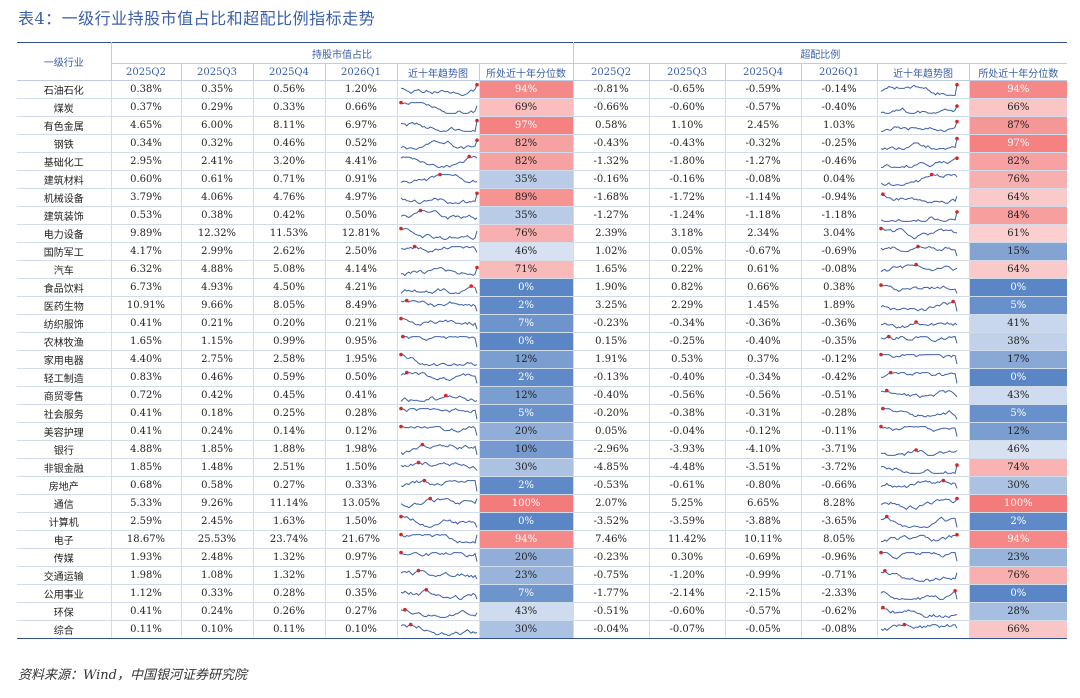 This screenshot has height=698, width=1080. I want to click on holding-ratio-value: 2.59%, so click(145, 521).